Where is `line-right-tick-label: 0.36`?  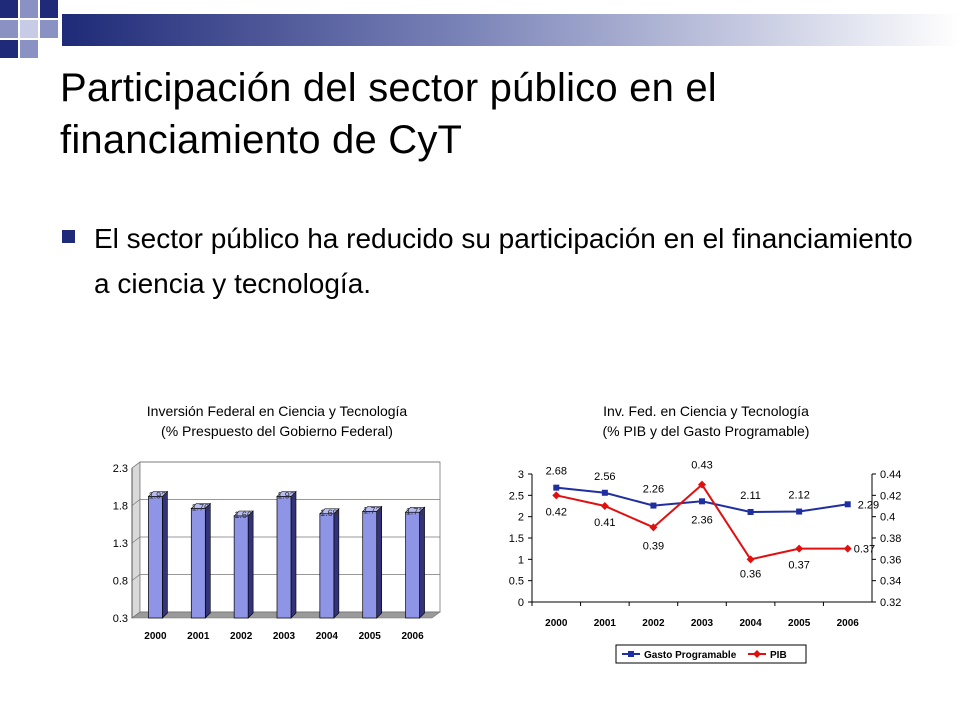
line-right-tick-label: 0.36 is located at coordinates (890, 560).